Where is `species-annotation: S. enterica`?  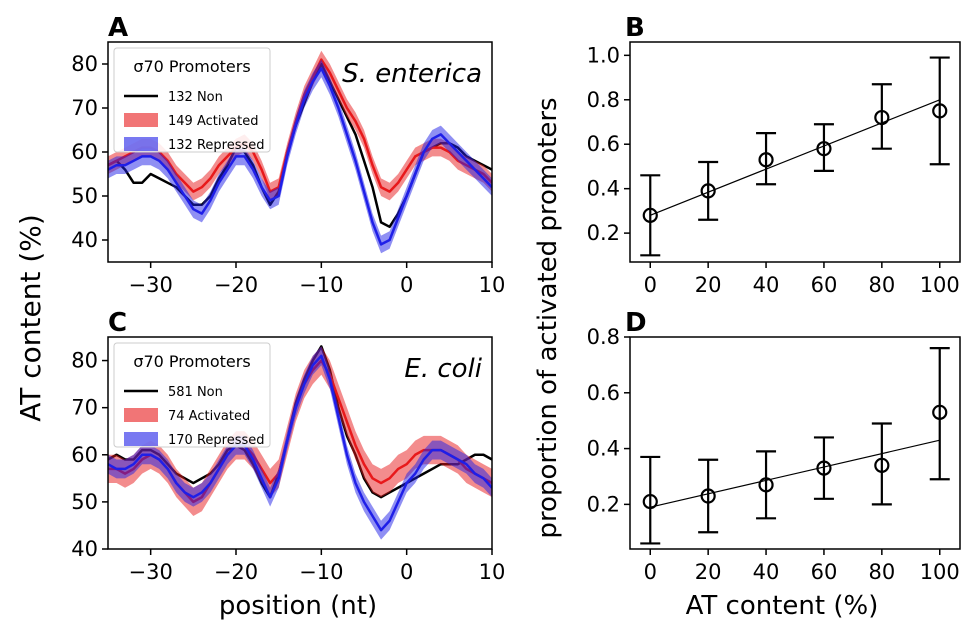 species-annotation: S. enterica is located at coordinates (412, 74).